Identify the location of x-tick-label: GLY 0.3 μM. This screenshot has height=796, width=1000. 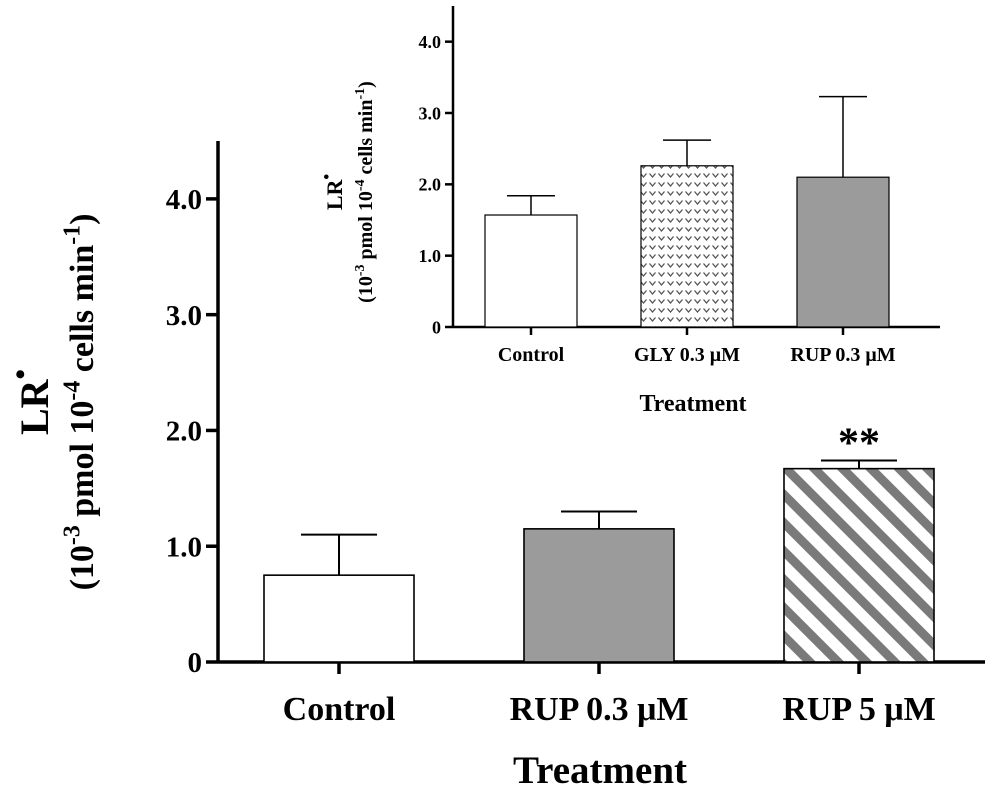
(687, 355).